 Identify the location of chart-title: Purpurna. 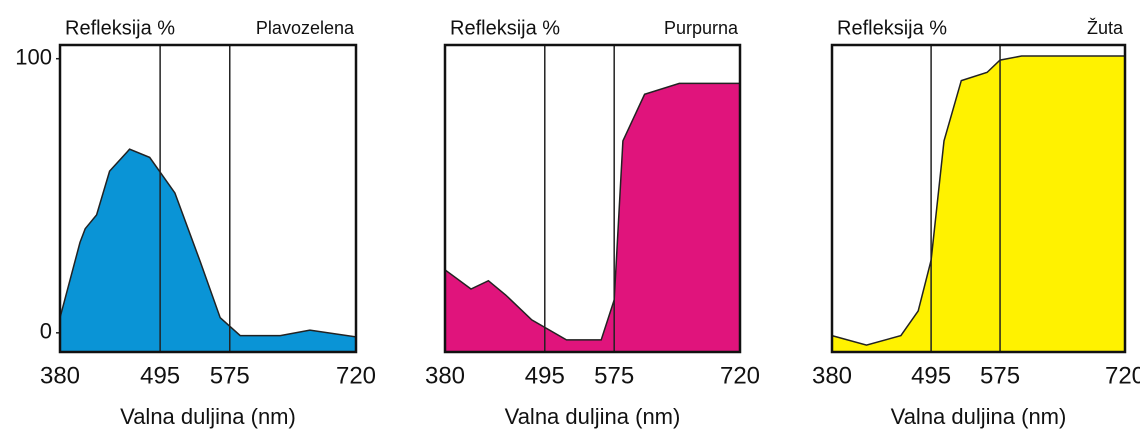
(701, 28).